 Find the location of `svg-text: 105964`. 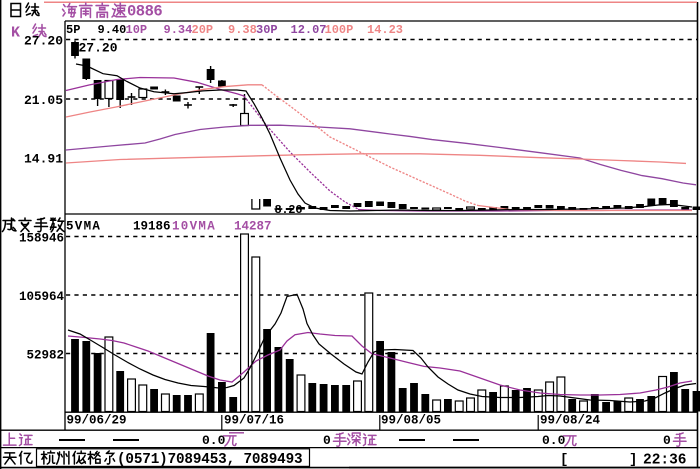

svg-text: 105964 is located at coordinates (42, 297).